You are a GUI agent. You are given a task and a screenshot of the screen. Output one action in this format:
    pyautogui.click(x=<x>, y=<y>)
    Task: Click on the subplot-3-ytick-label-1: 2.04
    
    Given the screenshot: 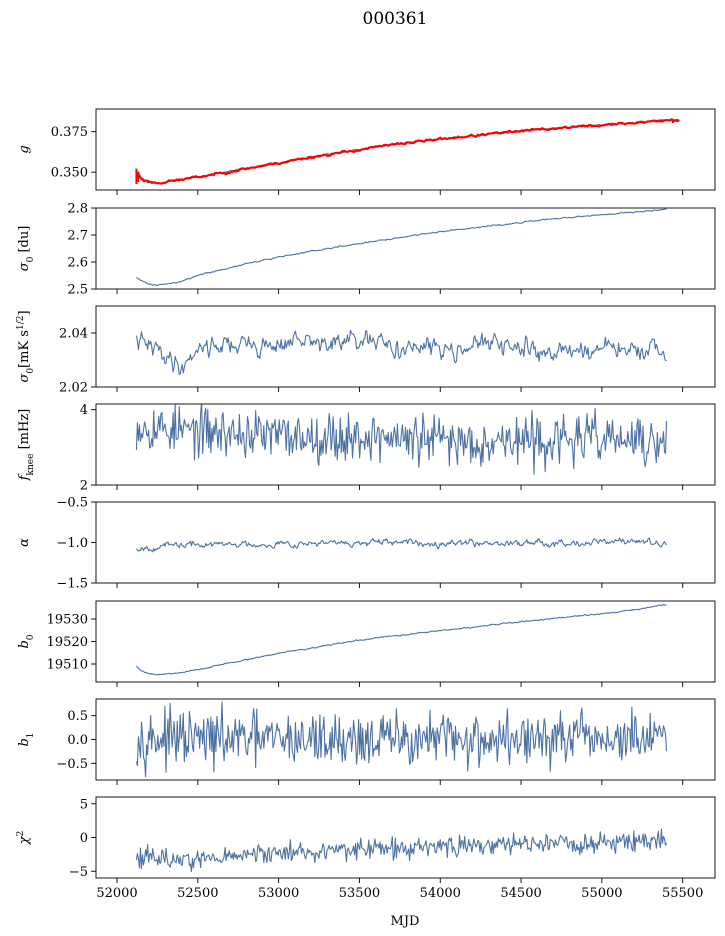 What is the action you would take?
    pyautogui.click(x=73, y=334)
    